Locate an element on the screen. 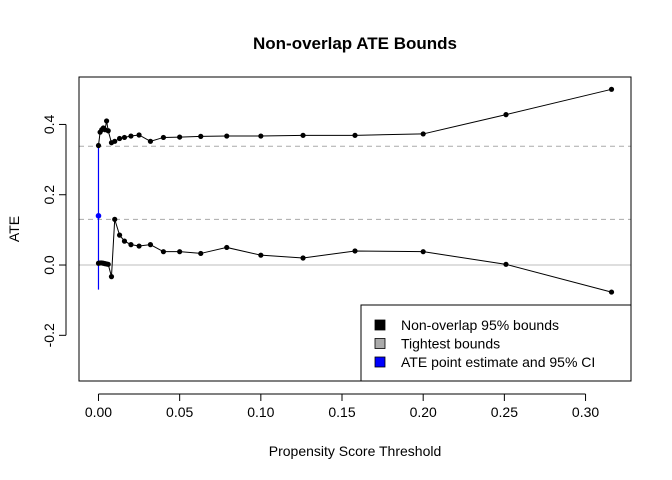  y-tick-label: -0.2 is located at coordinates (49, 335).